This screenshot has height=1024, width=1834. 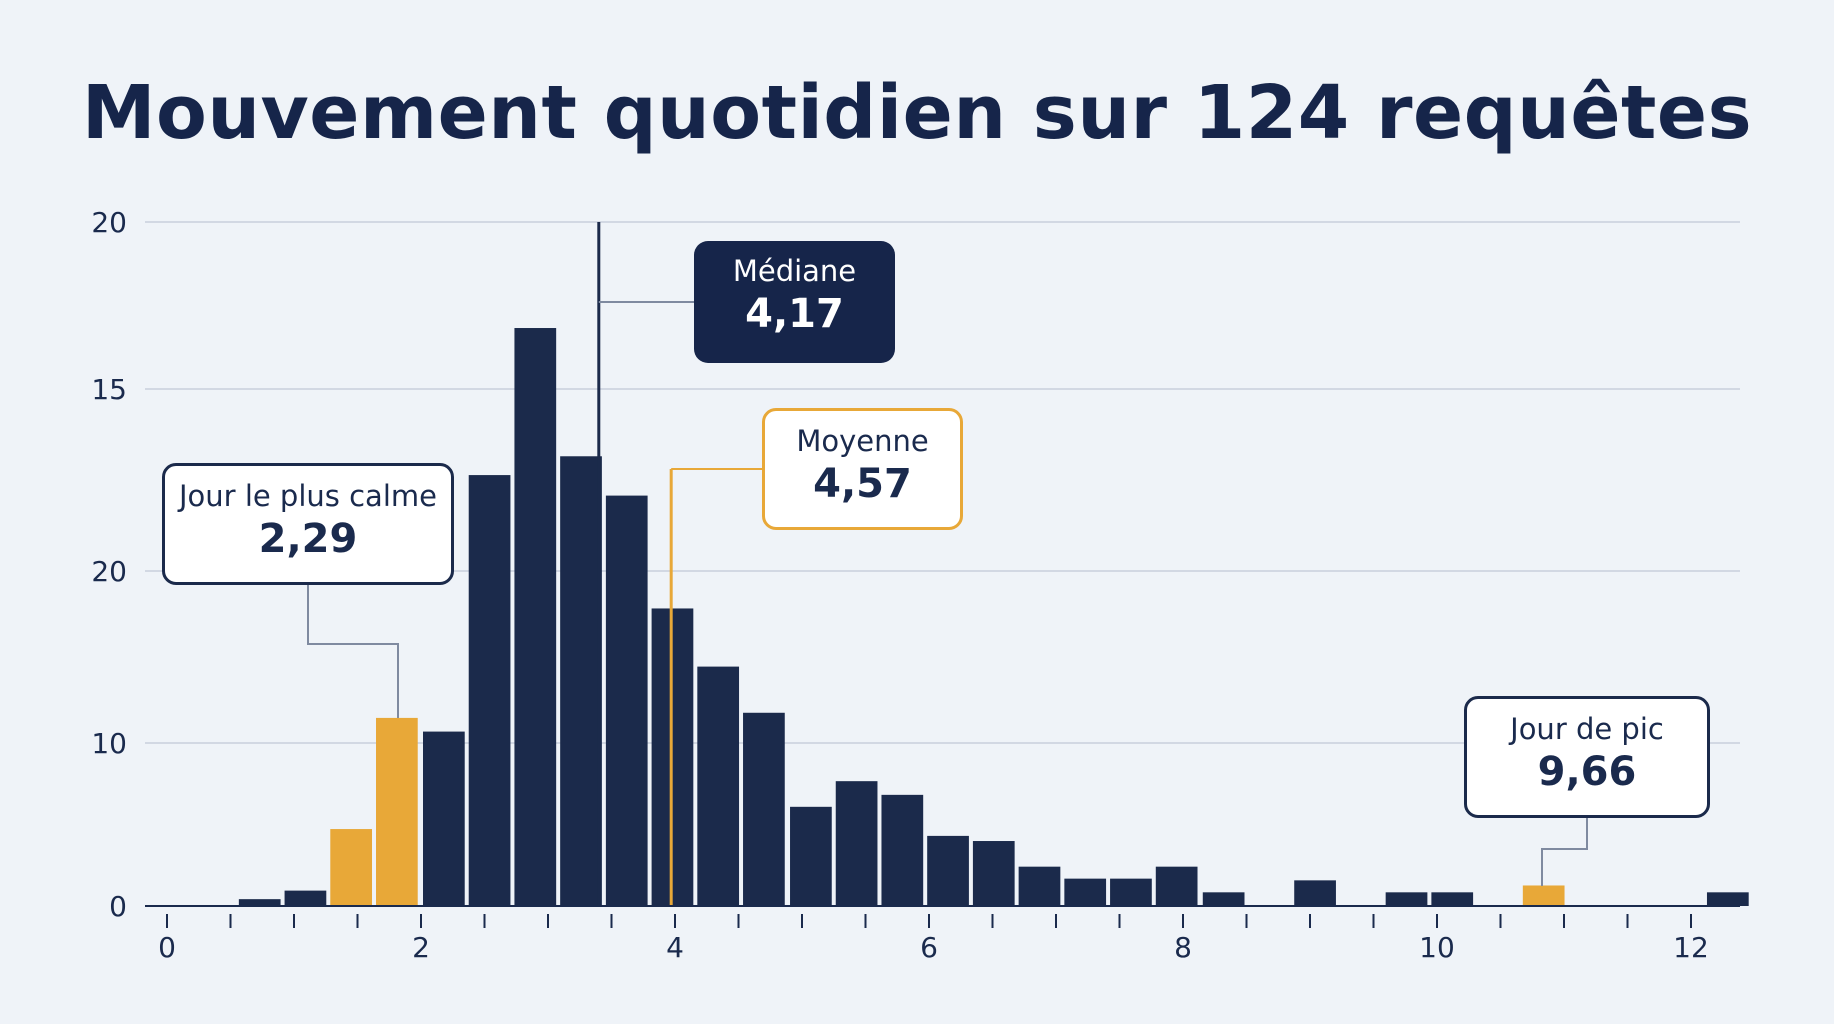 I want to click on x-tick-label: 2, so click(x=421, y=947).